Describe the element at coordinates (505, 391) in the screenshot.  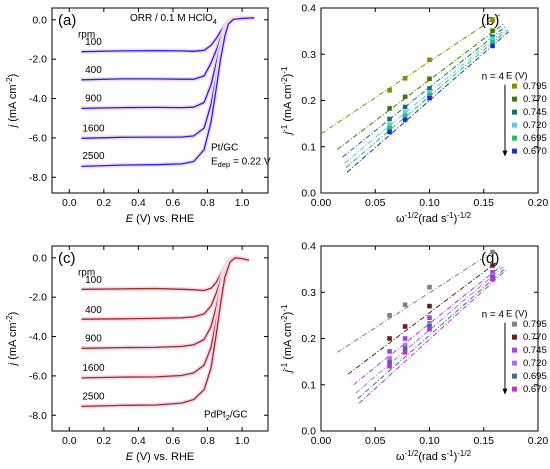
I see `legend-arrow-head` at that location.